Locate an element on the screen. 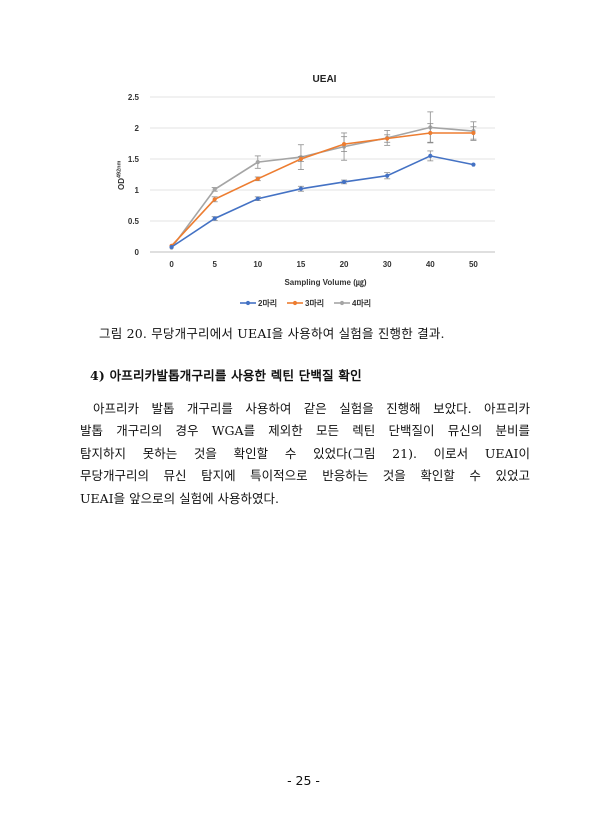 This screenshot has width=607, height=830. x-tick-label: 20 is located at coordinates (344, 264).